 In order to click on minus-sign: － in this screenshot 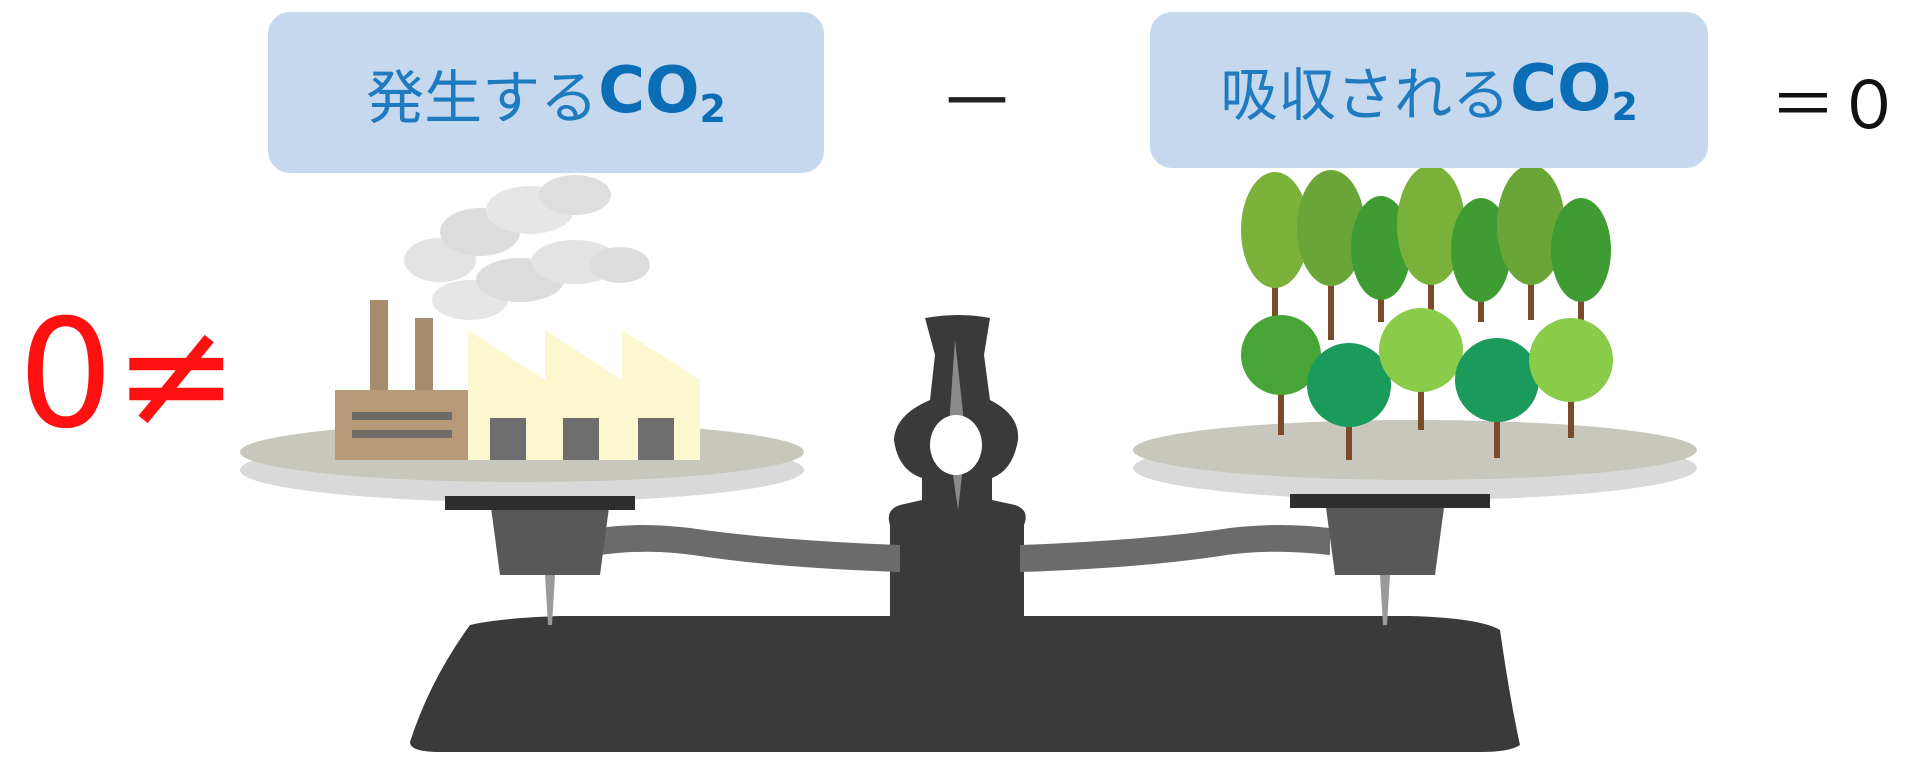, I will do `click(977, 103)`.